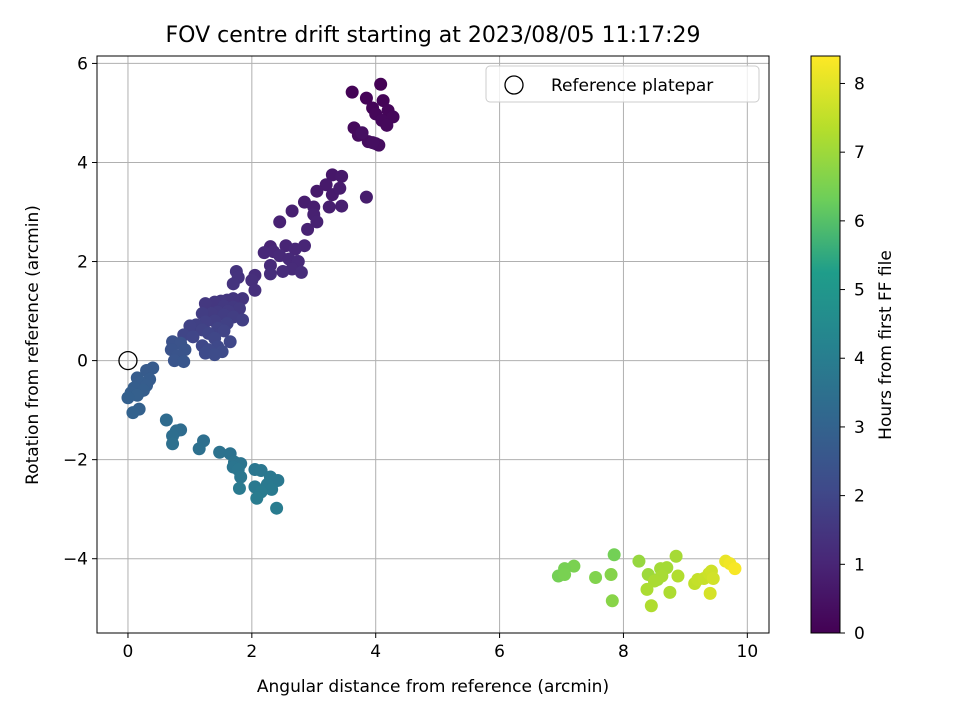 This screenshot has height=720, width=960. What do you see at coordinates (859, 497) in the screenshot?
I see `colorbar-tick-label: 2` at bounding box center [859, 497].